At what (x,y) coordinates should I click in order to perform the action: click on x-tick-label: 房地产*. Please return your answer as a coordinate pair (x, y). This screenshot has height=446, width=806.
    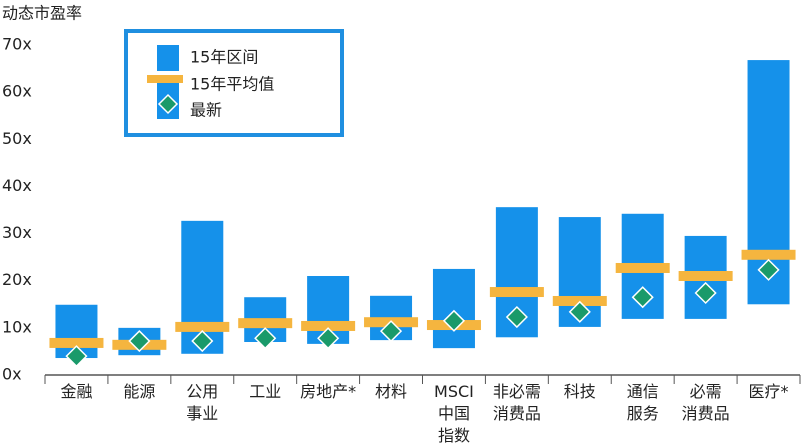
    Looking at the image, I should click on (328, 391).